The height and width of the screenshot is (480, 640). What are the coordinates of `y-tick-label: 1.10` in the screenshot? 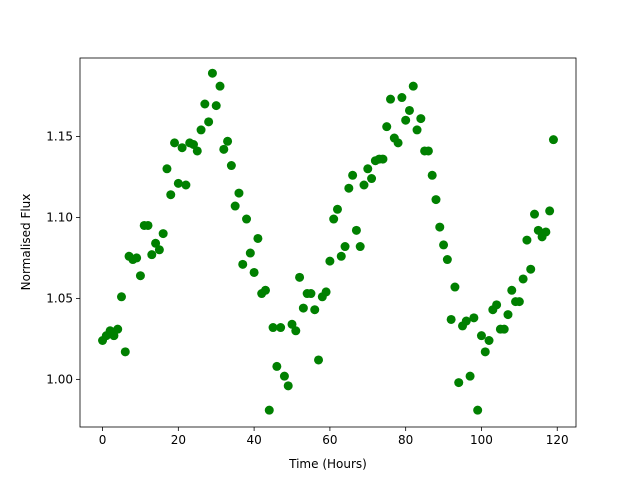 It's located at (59, 217).